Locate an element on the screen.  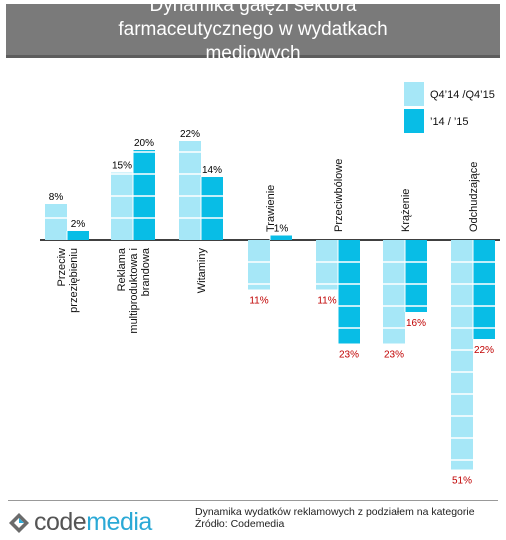
data-label: 8% is located at coordinates (56, 197).